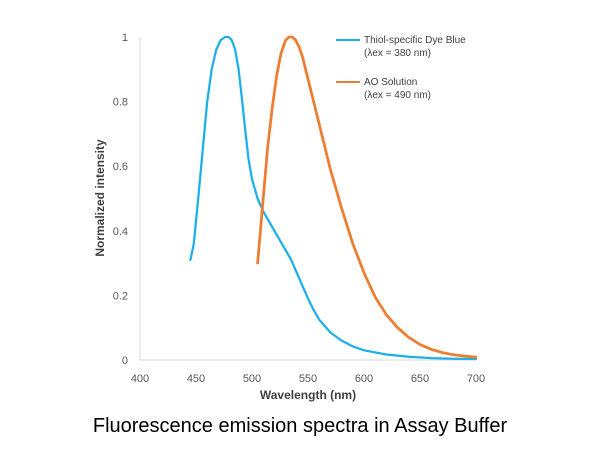 This screenshot has height=456, width=600. I want to click on x-tick-labels: 400 450 500 550 600 650 700, so click(308, 379).